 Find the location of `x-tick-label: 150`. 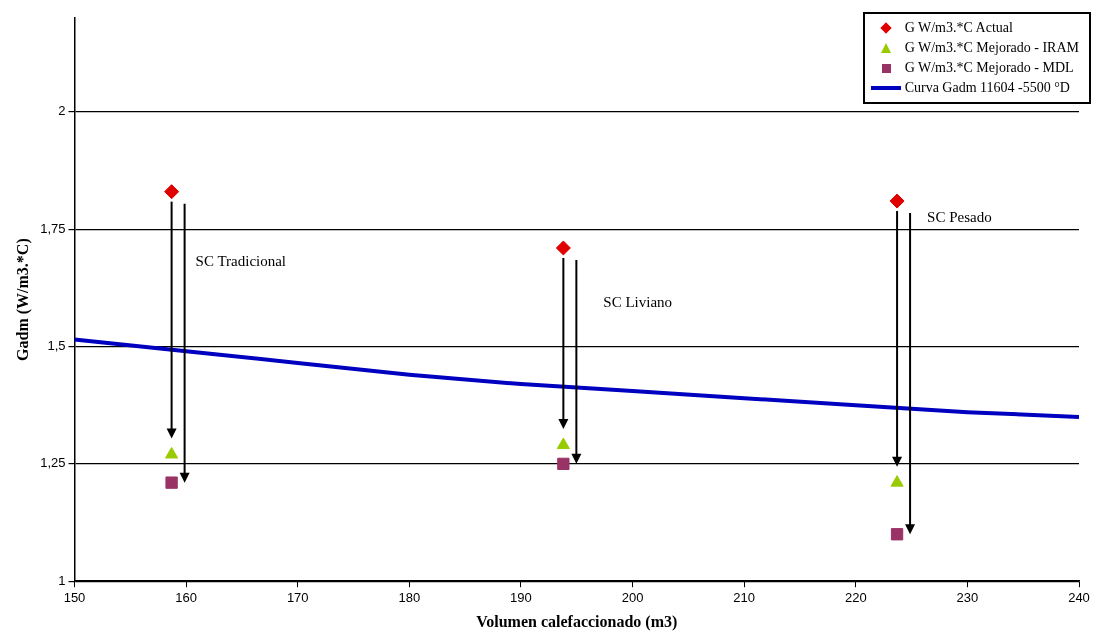

x-tick-label: 150 is located at coordinates (74, 597).